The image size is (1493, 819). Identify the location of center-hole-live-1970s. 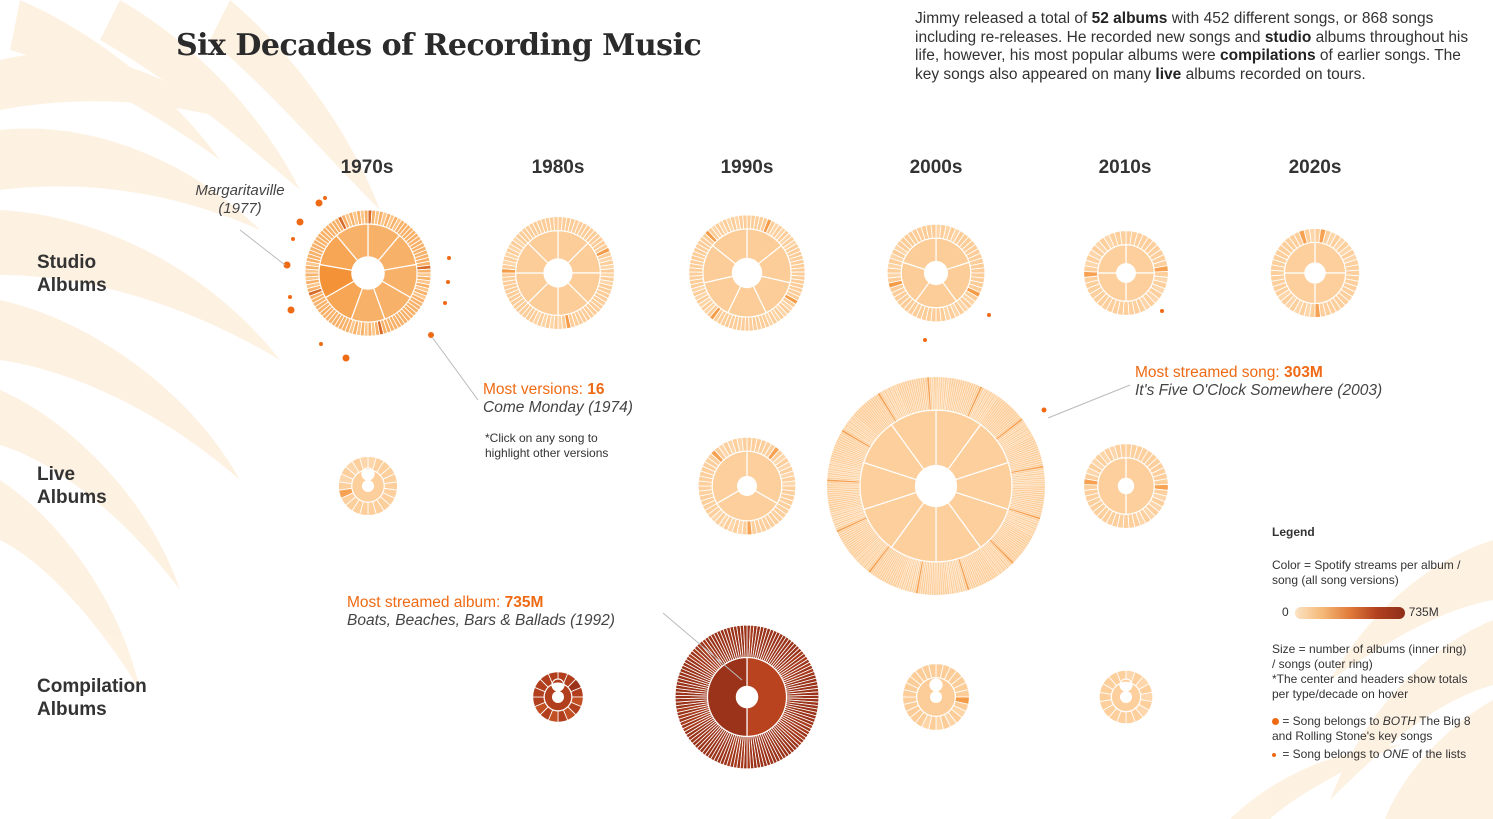
(368, 486).